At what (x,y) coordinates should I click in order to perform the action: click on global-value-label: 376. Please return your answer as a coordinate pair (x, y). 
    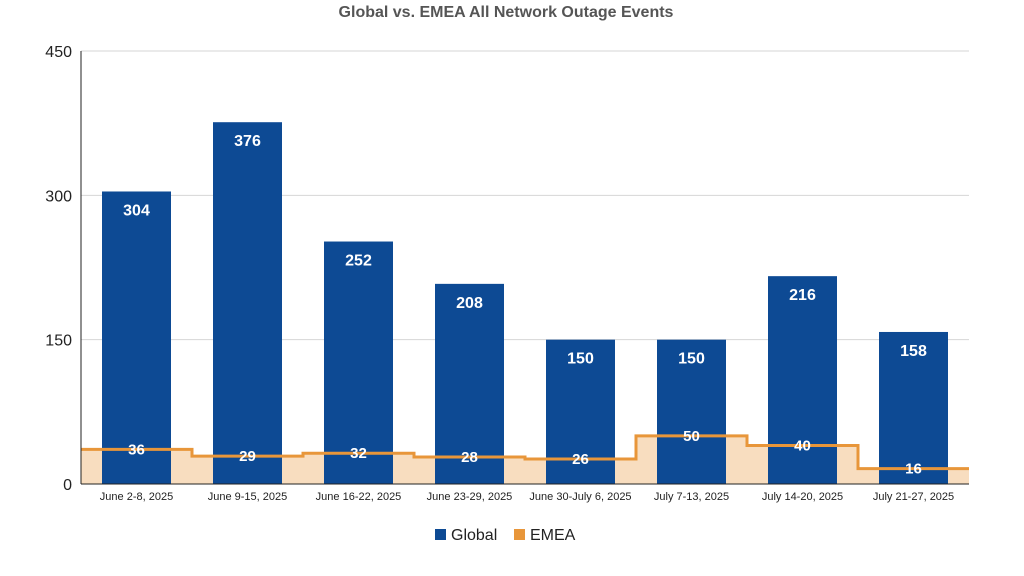
    Looking at the image, I should click on (247, 141).